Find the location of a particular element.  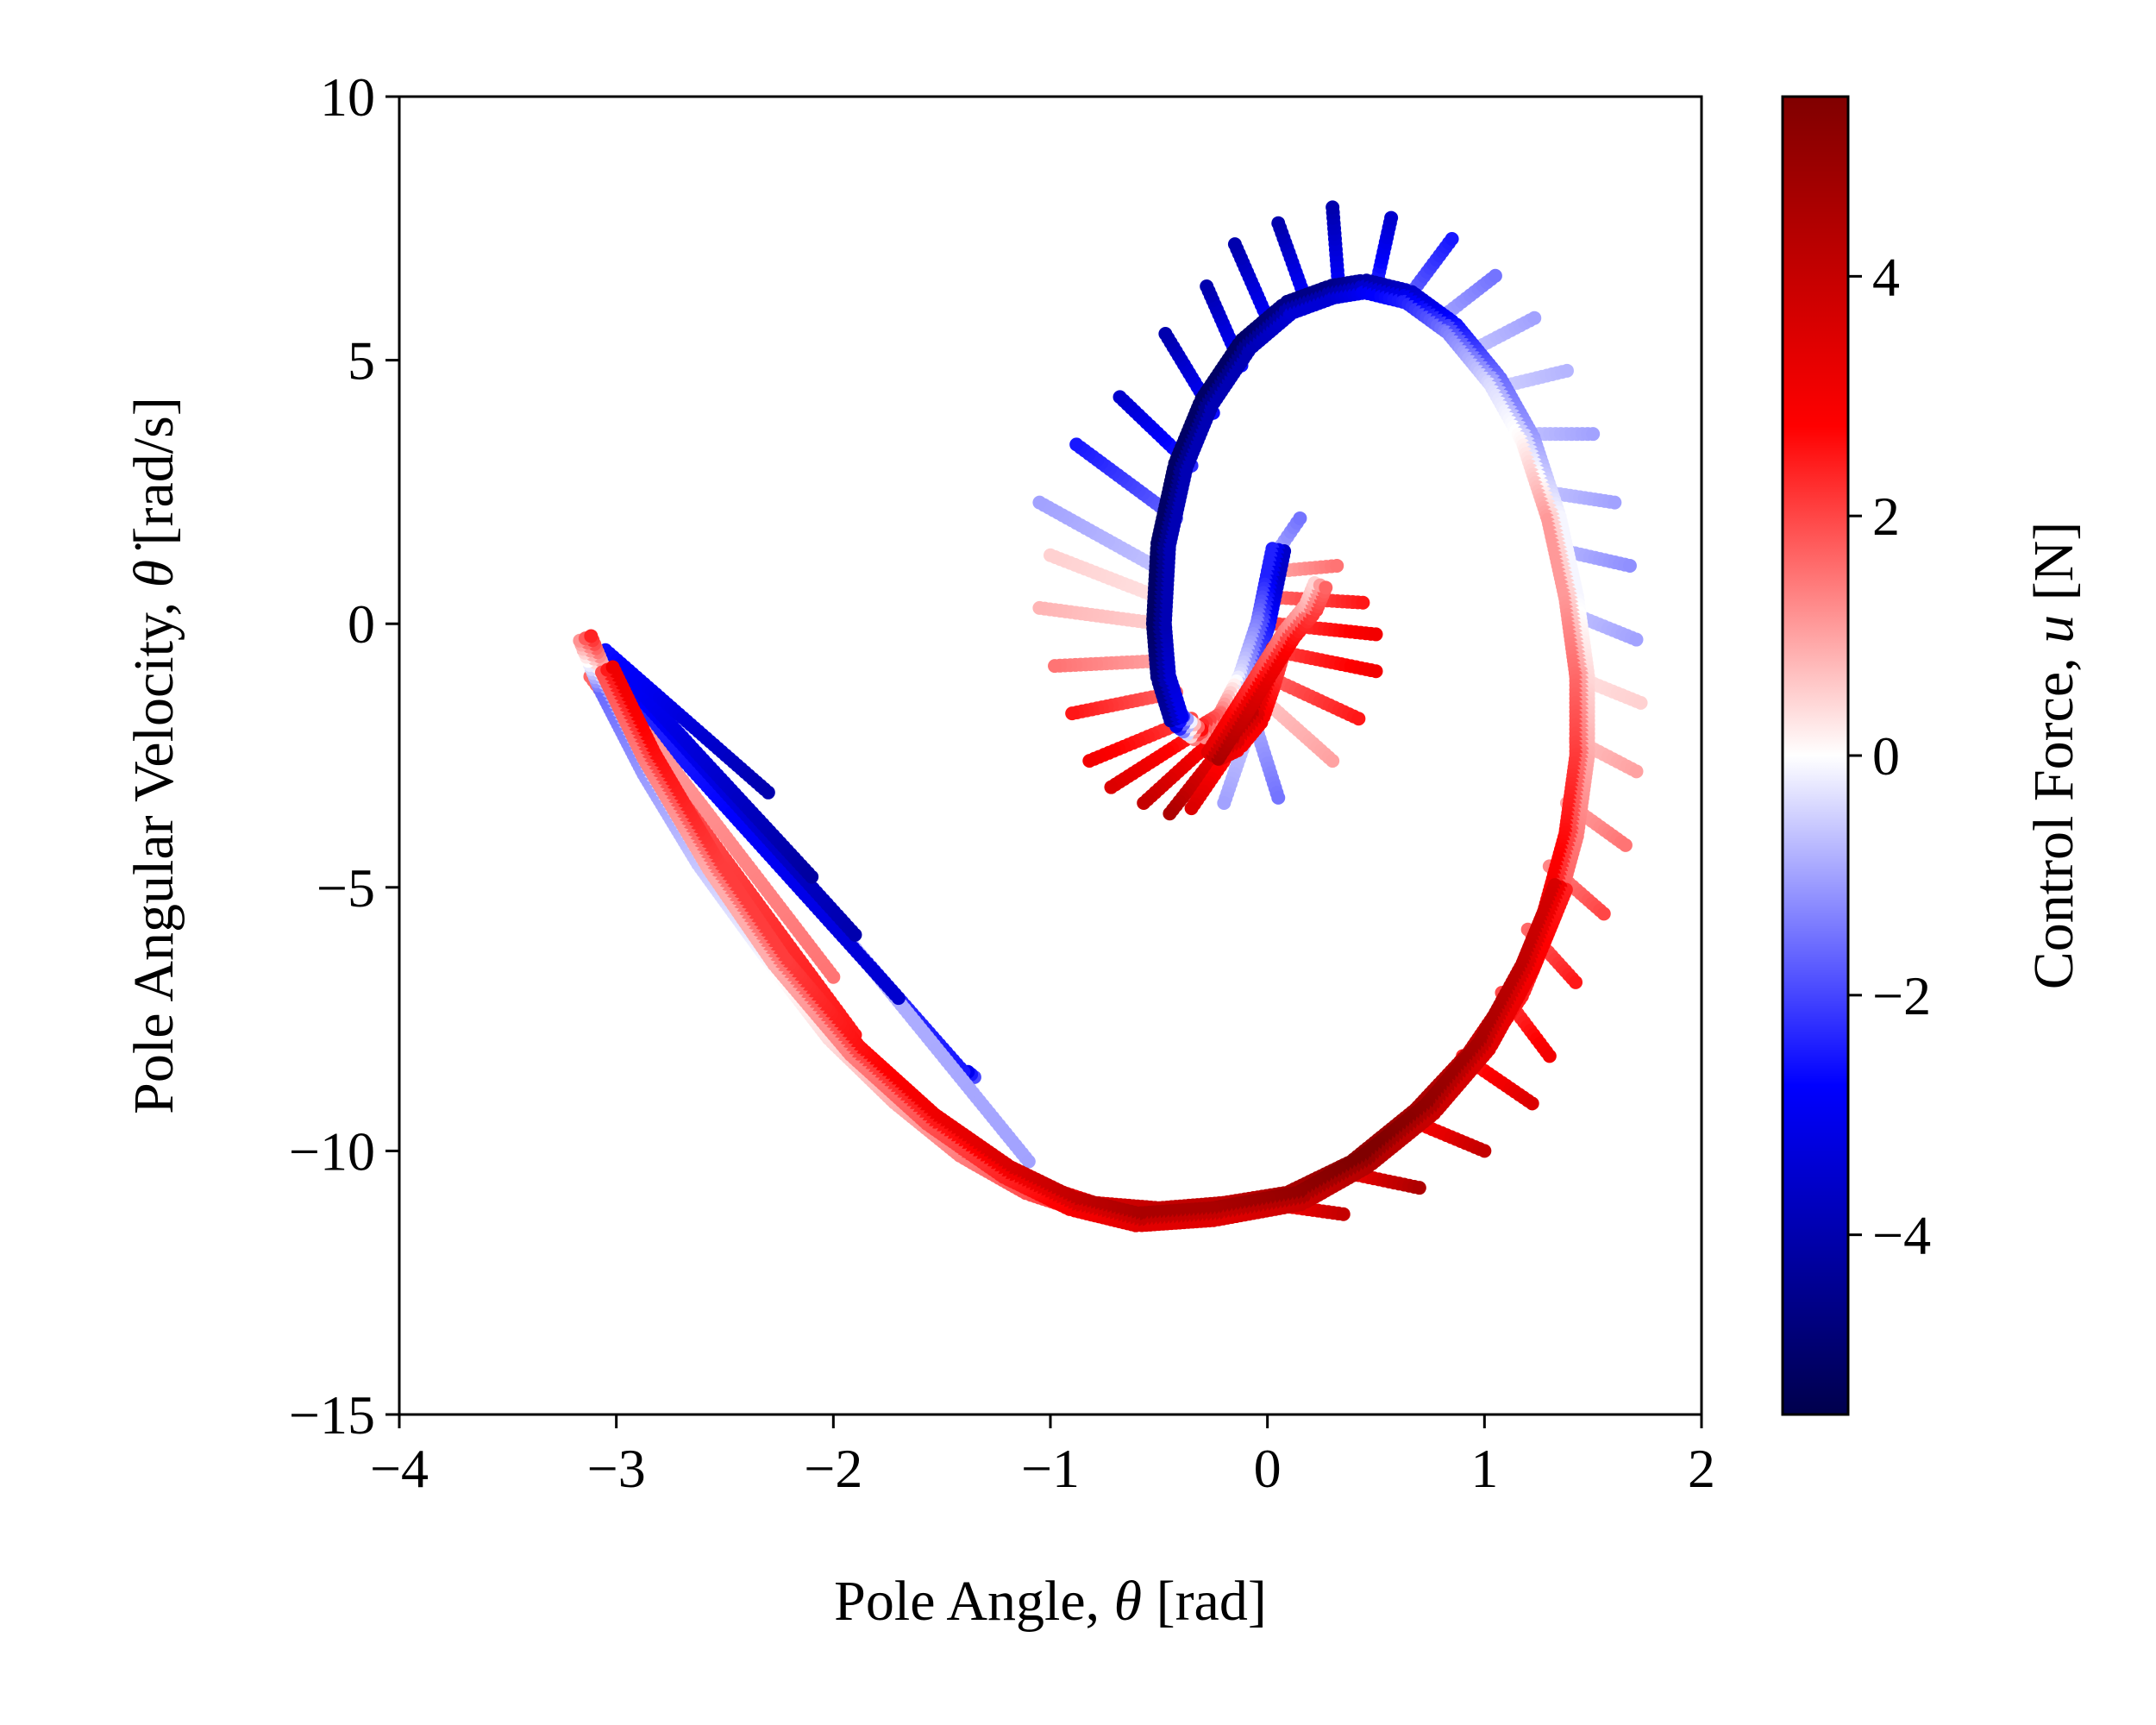

y-axis-ticks: −15 −10 −5 0 5 10 is located at coordinates (344, 756).